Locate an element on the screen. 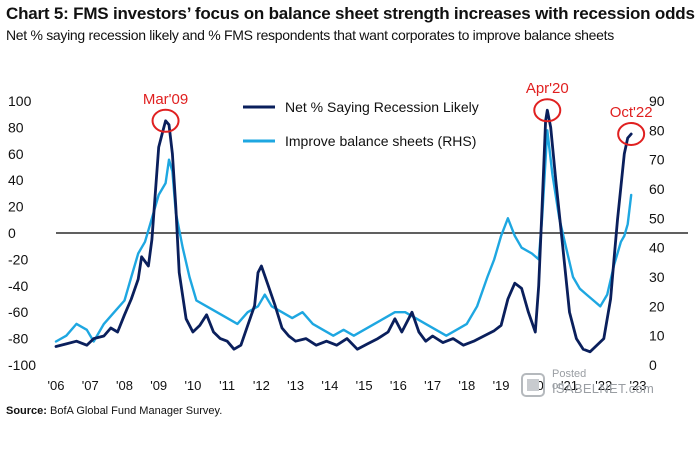 This screenshot has width=700, height=450. y-left-tick-label: 0 is located at coordinates (12, 233).